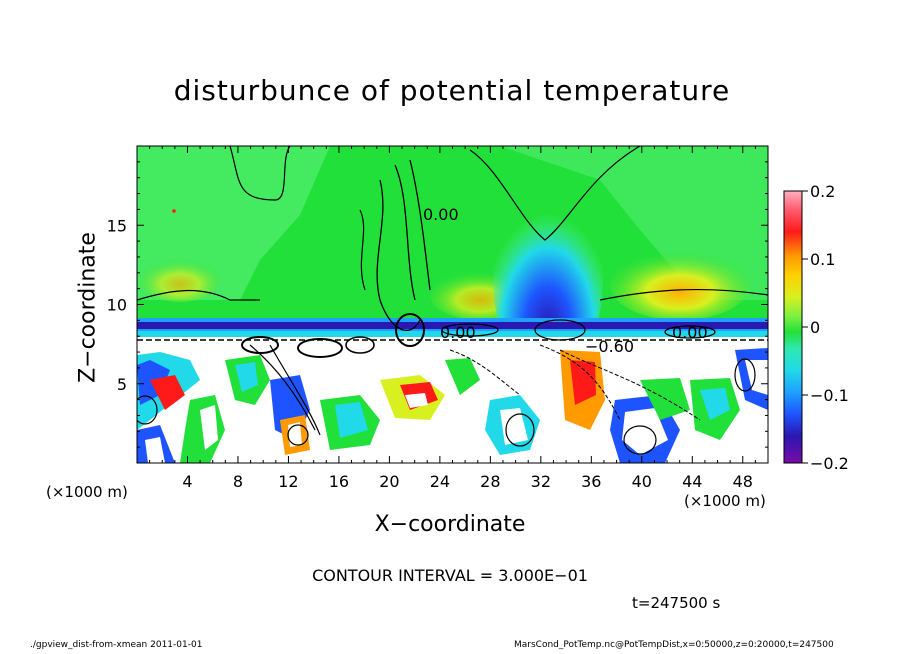 The image size is (904, 654). What do you see at coordinates (117, 225) in the screenshot?
I see `y-tick-label: 15` at bounding box center [117, 225].